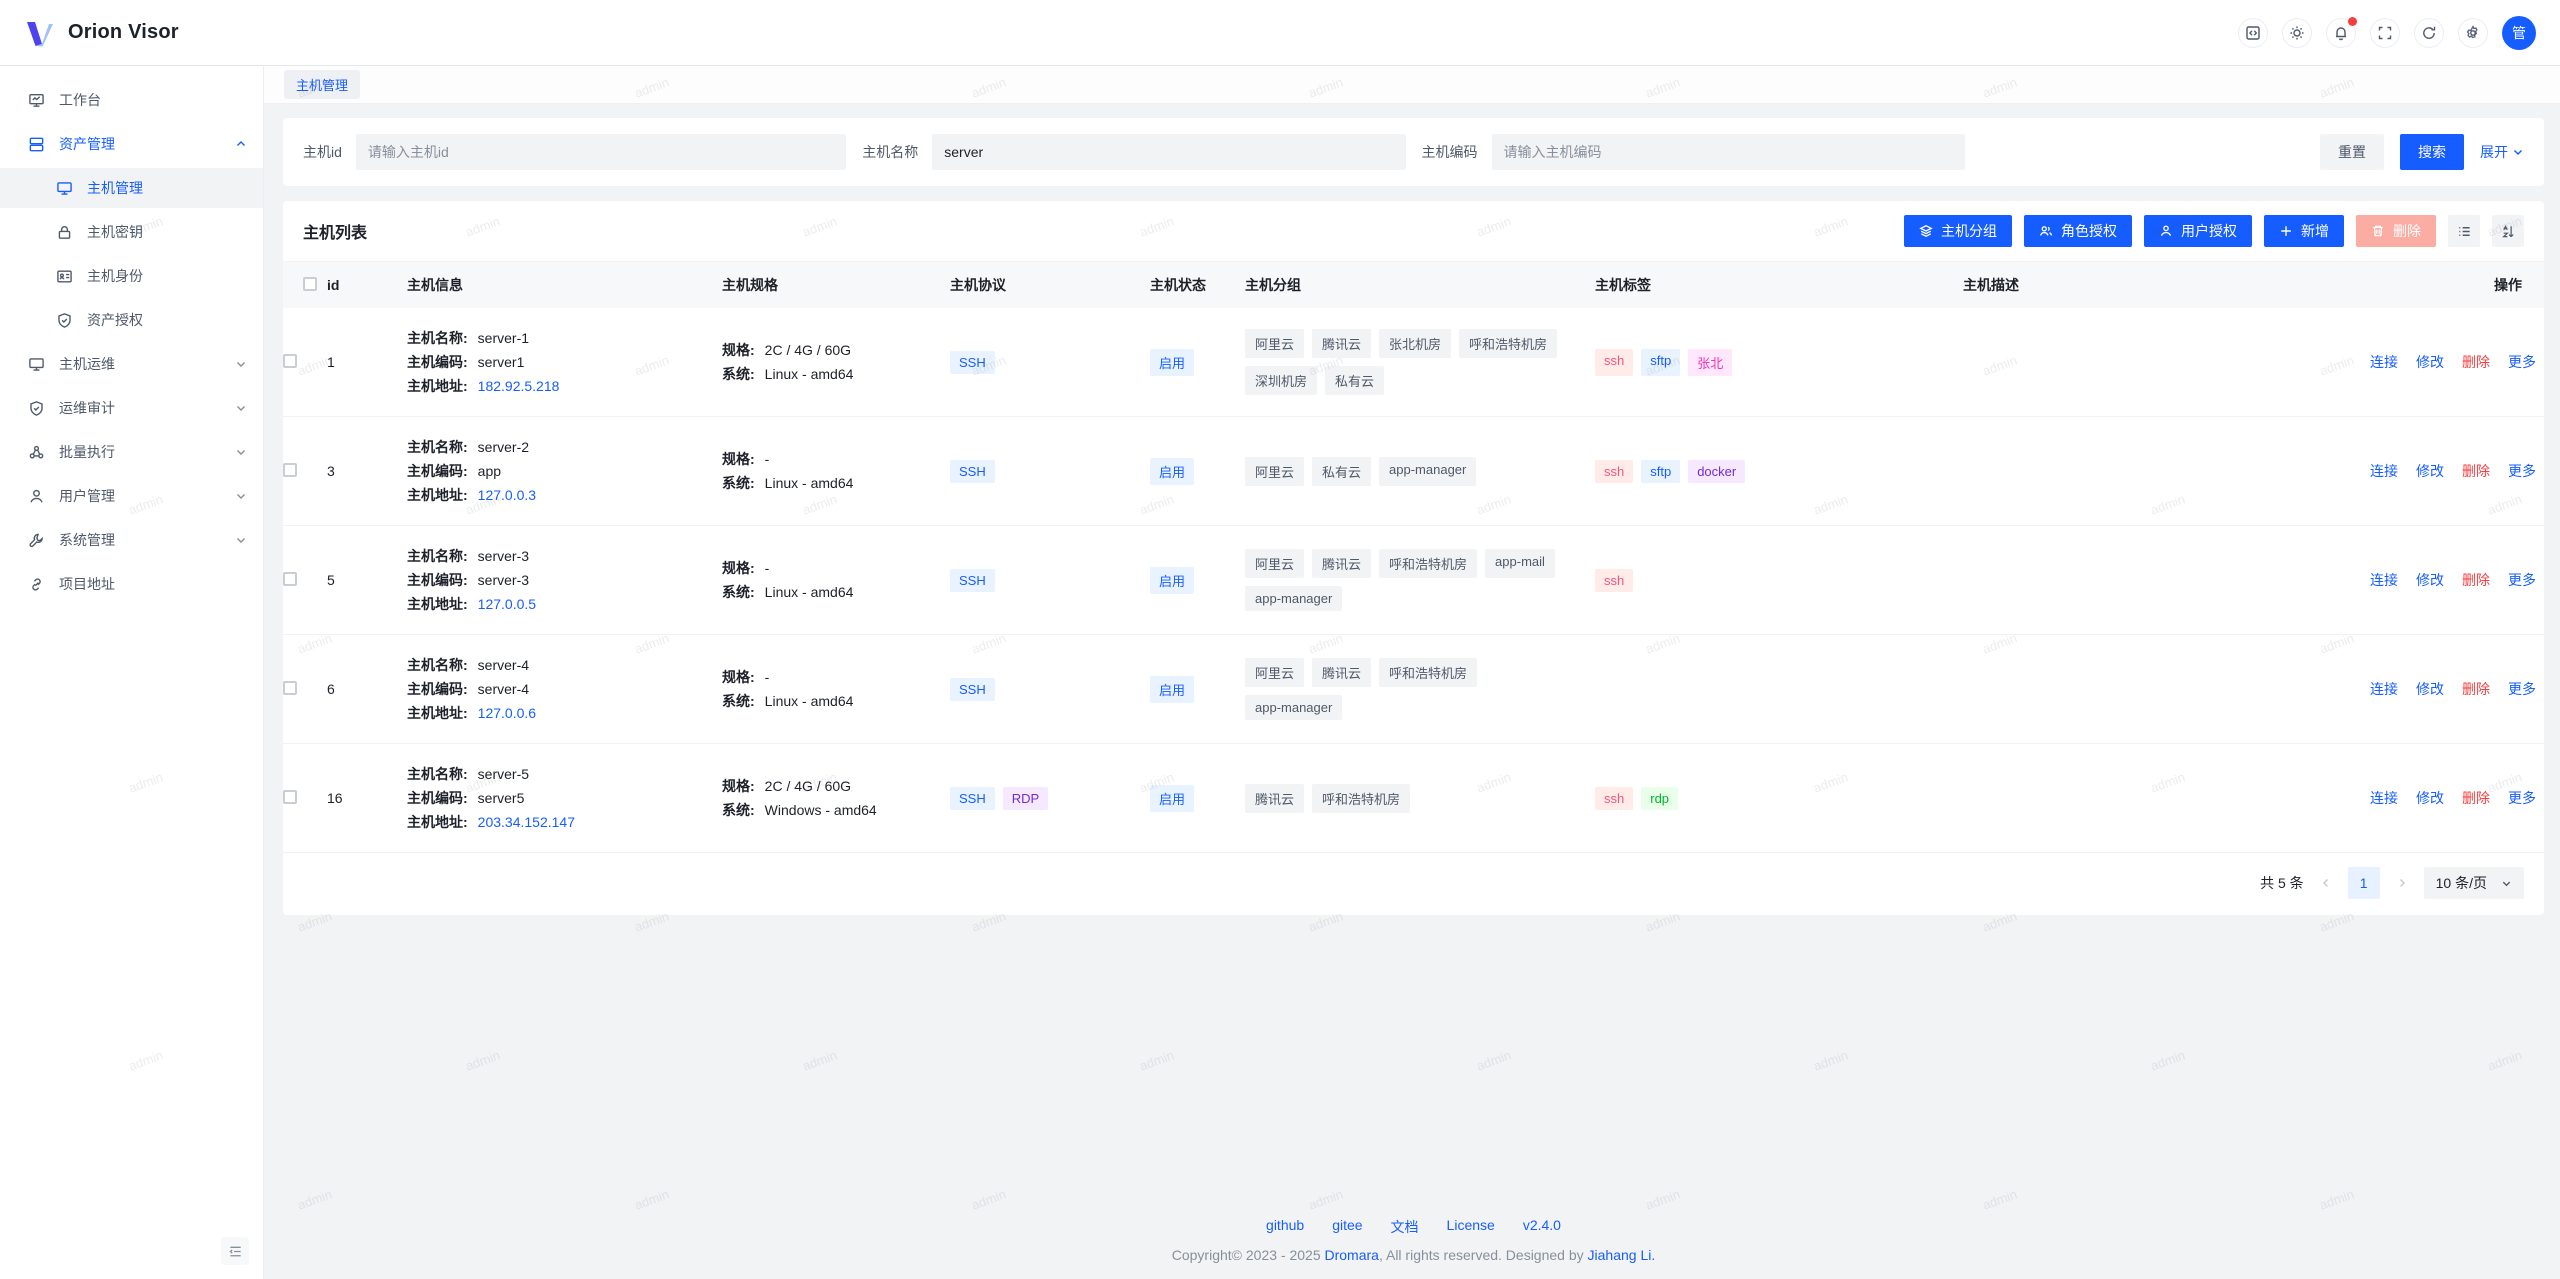  I want to click on host-code-input, so click(1728, 152).